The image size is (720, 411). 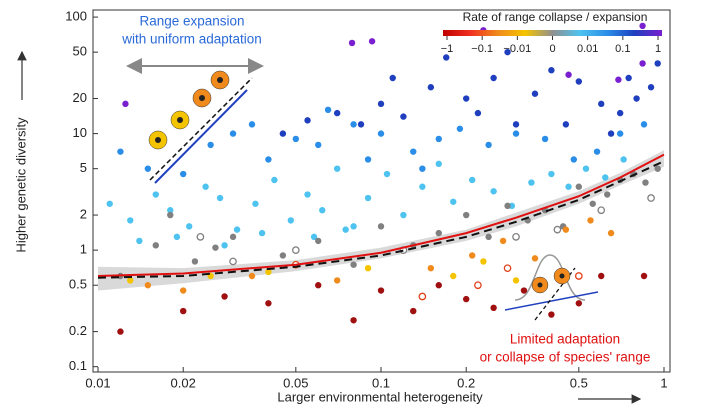 What do you see at coordinates (565, 339) in the screenshot?
I see `annotation: Limited adaptation` at bounding box center [565, 339].